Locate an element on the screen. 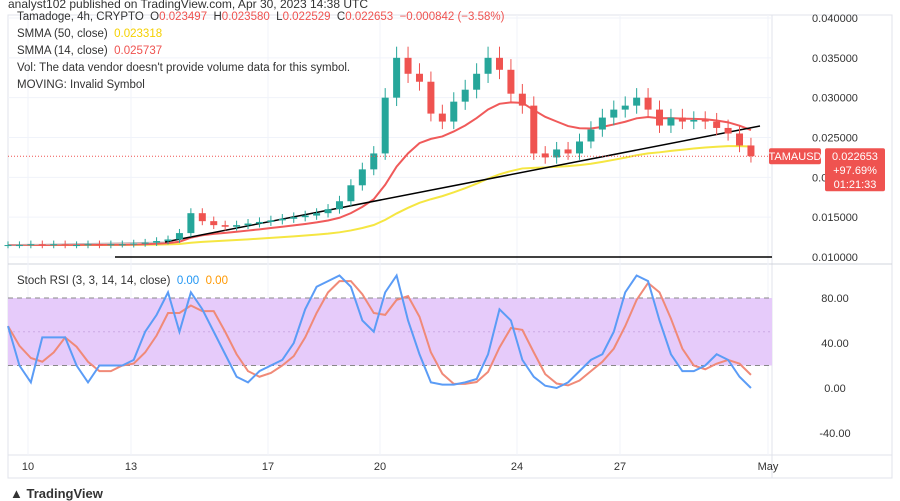 The image size is (900, 501). stoch-tick-label: 80.00 is located at coordinates (835, 299).